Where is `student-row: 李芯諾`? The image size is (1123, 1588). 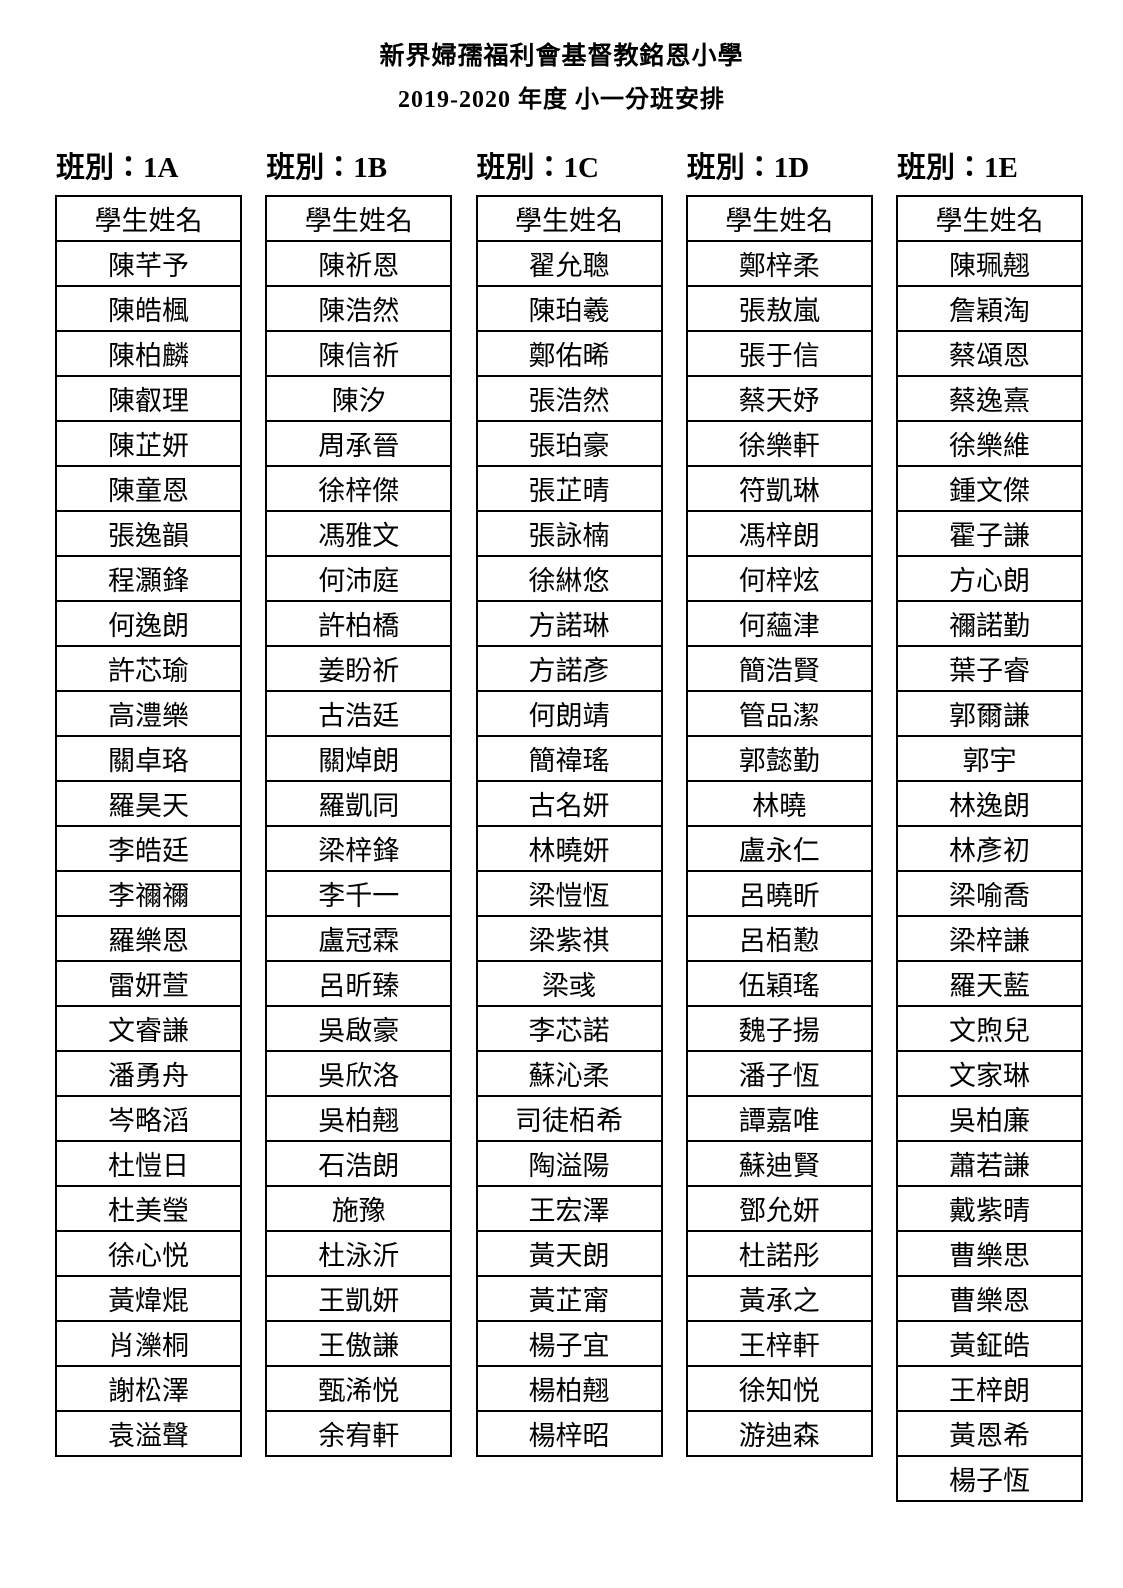 student-row: 李芯諾 is located at coordinates (569, 1028).